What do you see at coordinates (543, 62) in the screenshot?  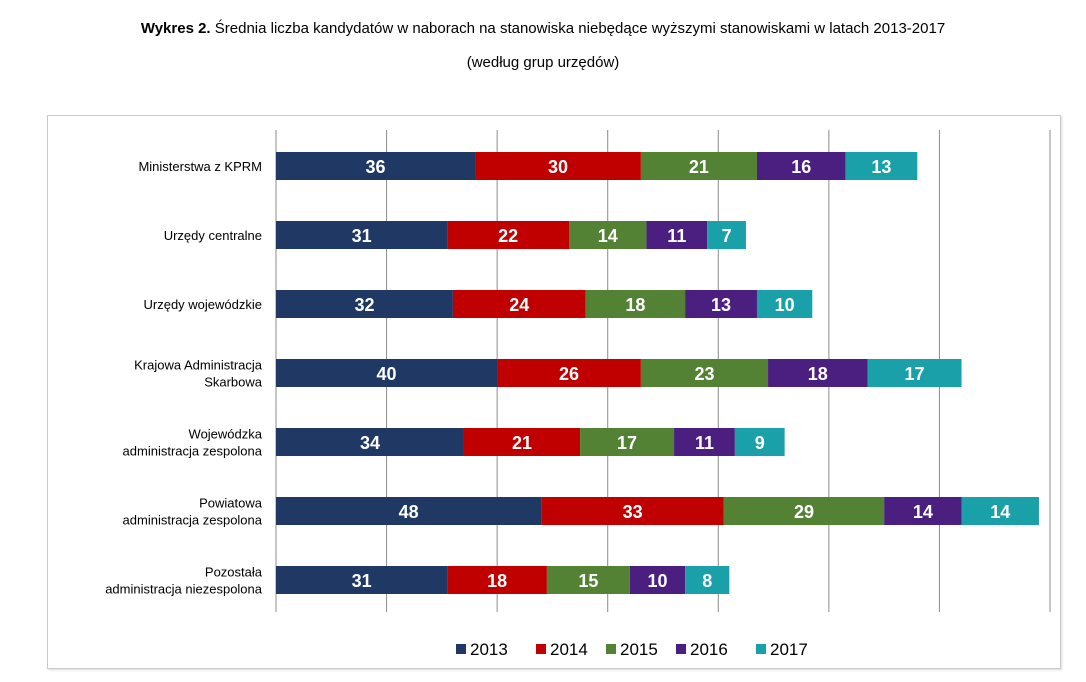 I see `chart-subtitle: (według grup urzędów)` at bounding box center [543, 62].